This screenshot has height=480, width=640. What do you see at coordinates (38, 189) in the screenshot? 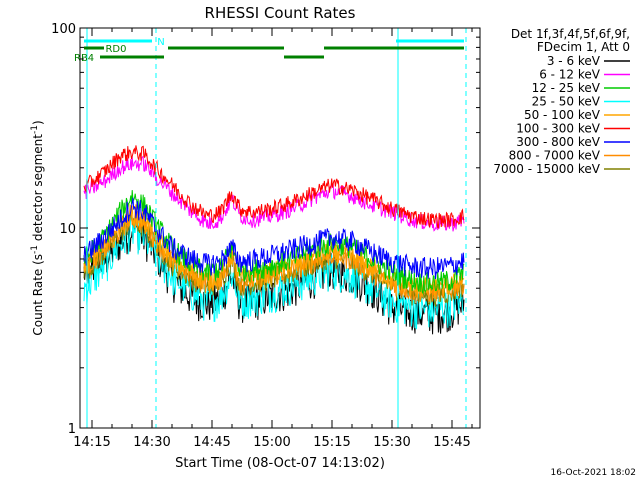
I see `y-axis-label-rest: detector segment` at bounding box center [38, 189].